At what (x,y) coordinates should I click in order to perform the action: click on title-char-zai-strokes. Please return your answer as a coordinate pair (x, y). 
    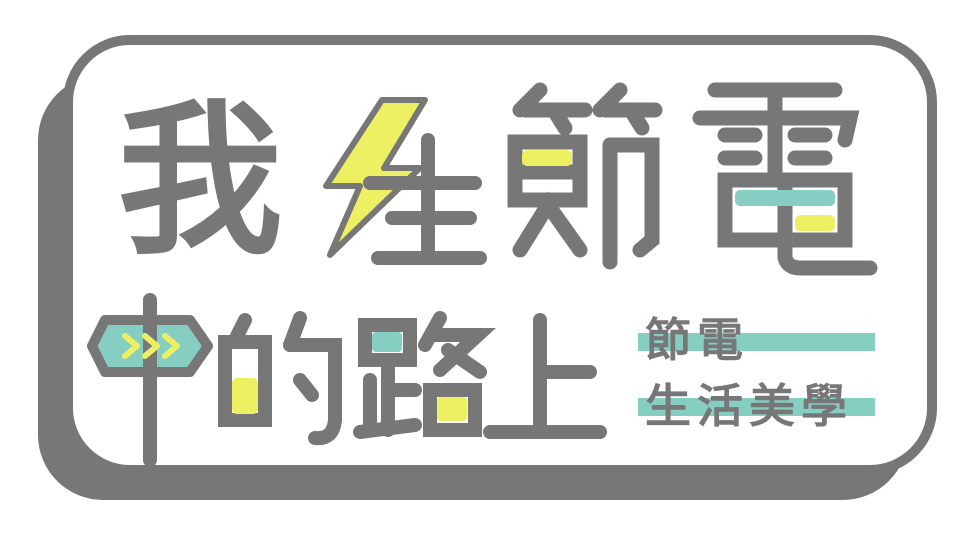
    Looking at the image, I should click on (425, 199).